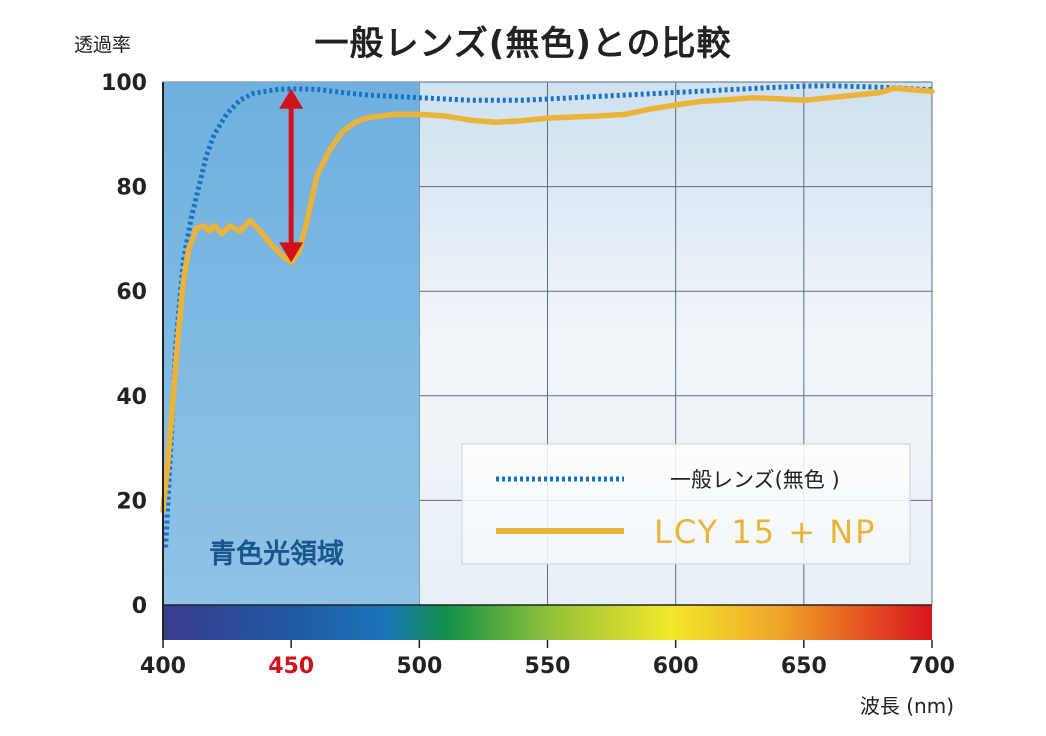  I want to click on y-tick-label: 40, so click(131, 397).